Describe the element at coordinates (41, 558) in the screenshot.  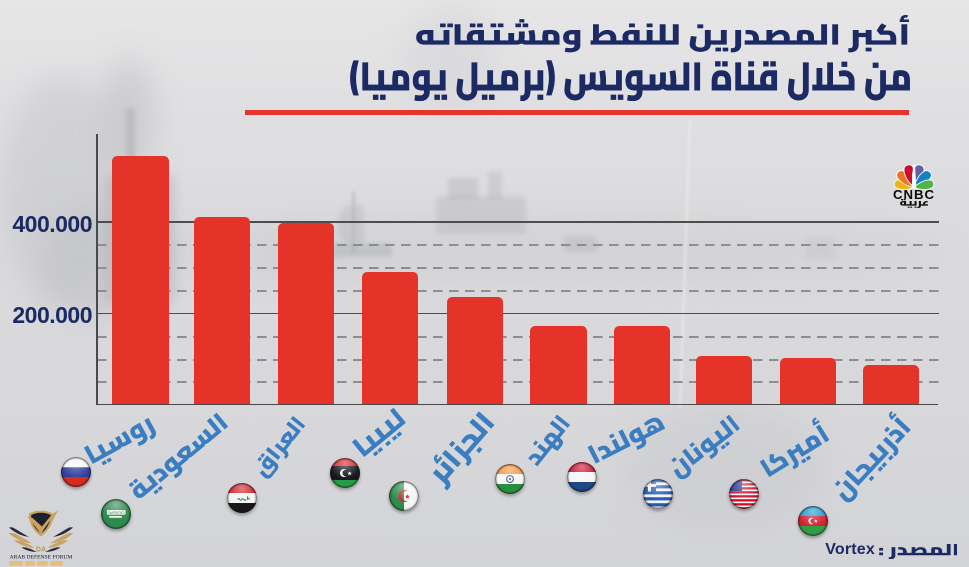
I see `svg-text: ARAB DEFENSE FORUM` at that location.